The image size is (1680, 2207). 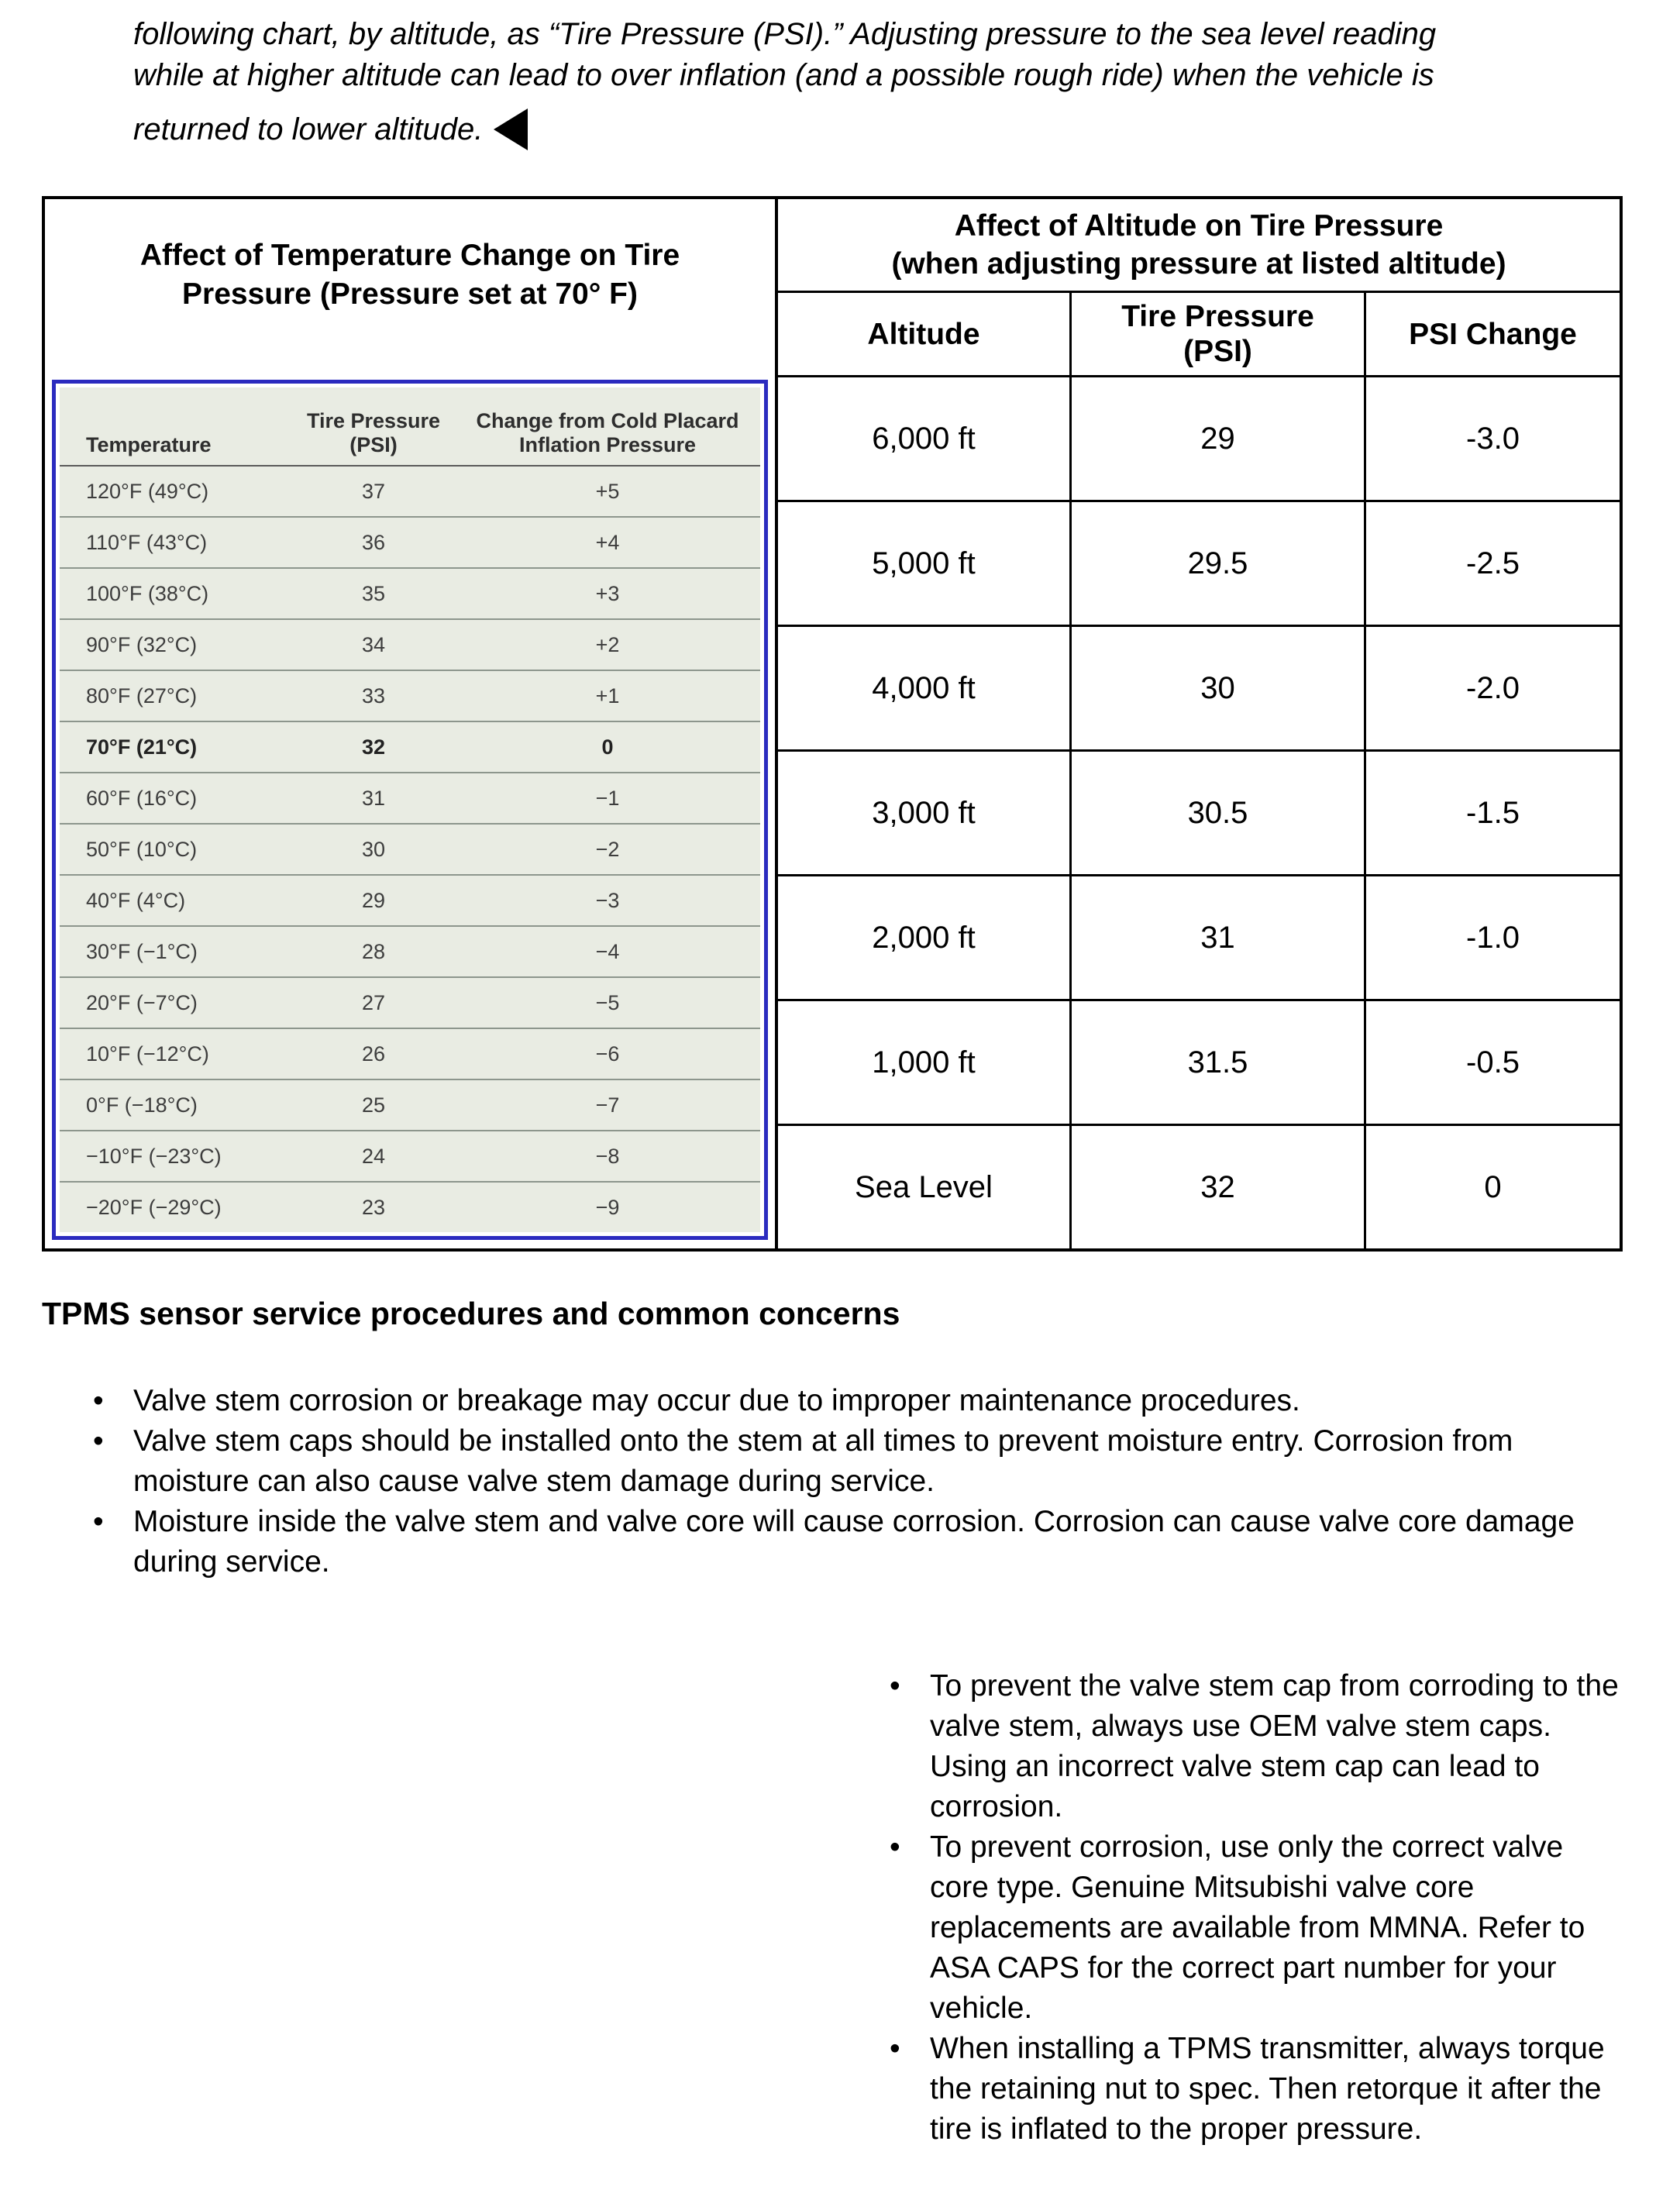 I want to click on altitude-value: 5,000 ft, so click(x=925, y=563).